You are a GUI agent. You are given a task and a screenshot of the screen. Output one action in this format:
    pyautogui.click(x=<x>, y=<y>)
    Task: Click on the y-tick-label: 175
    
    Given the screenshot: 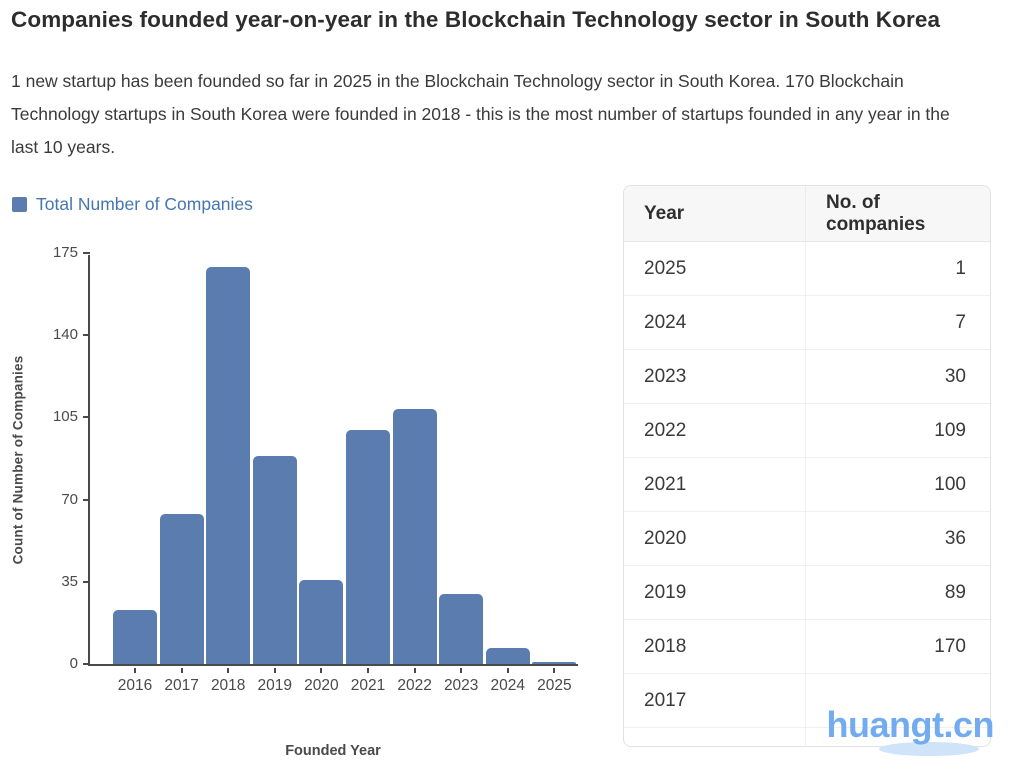 What is the action you would take?
    pyautogui.click(x=65, y=253)
    